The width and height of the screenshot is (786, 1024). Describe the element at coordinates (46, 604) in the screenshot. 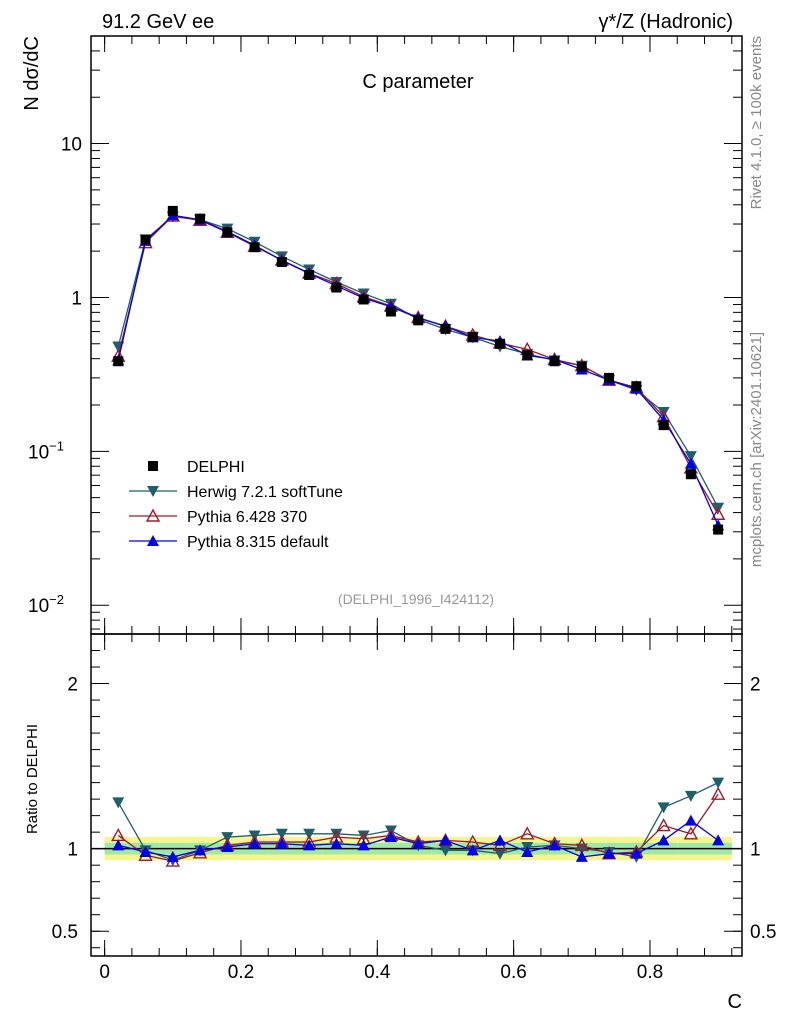

I see `y-tick-label: 10⁻²` at that location.